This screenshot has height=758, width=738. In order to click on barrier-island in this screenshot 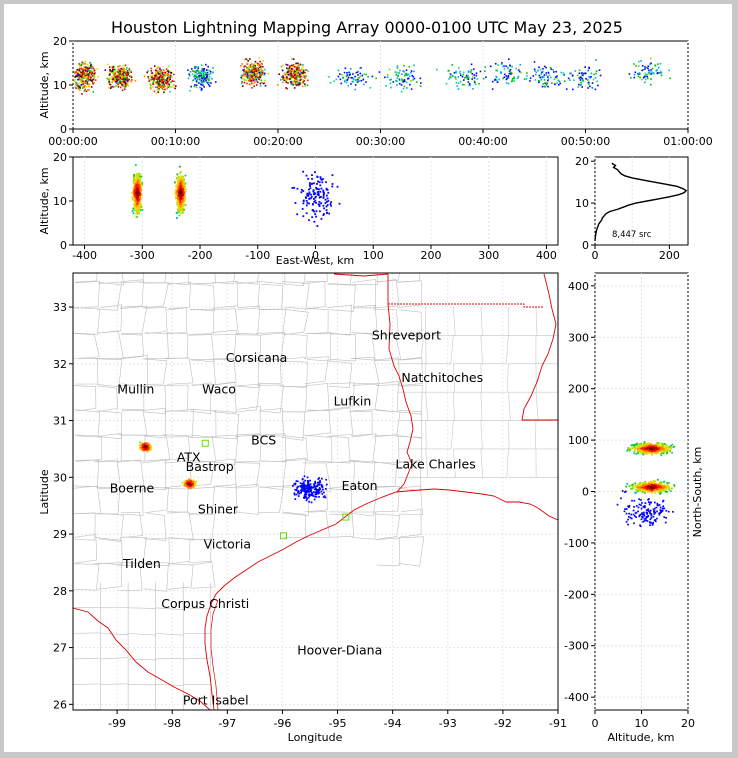, I will do `click(214, 654)`.